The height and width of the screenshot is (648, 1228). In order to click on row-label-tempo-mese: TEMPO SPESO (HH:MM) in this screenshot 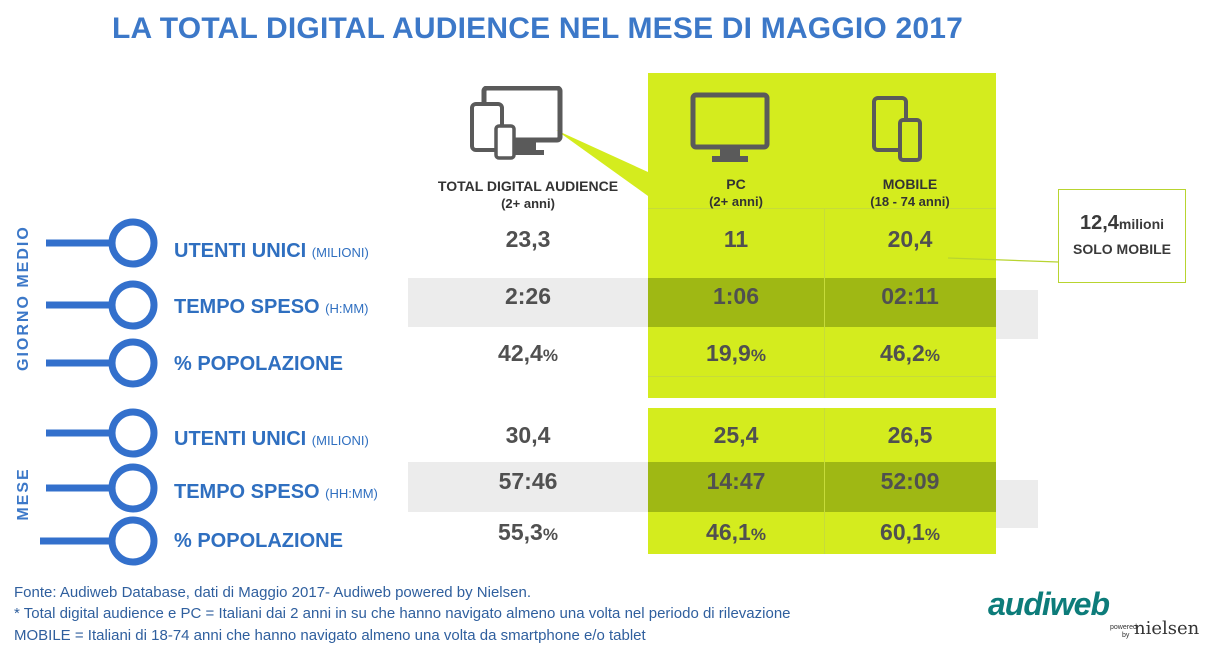, I will do `click(276, 492)`.